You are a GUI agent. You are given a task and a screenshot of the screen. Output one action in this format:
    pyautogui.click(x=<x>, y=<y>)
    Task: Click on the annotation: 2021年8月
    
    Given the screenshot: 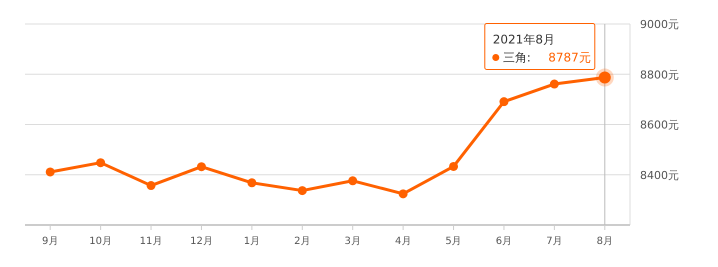 What is the action you would take?
    pyautogui.click(x=523, y=39)
    